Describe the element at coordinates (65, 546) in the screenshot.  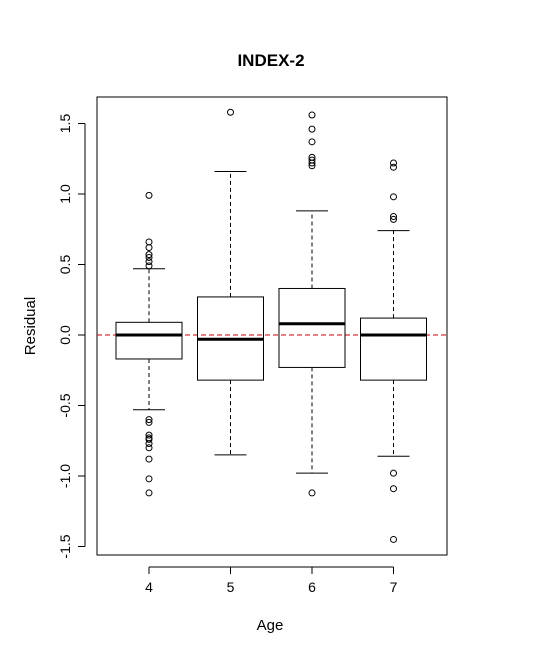
I see `y-tick-label: -1.5` at that location.